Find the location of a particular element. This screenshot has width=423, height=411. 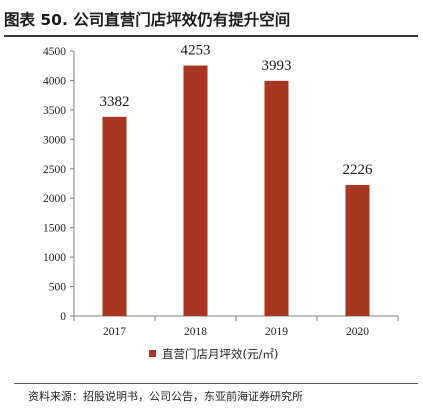

legend-swatch is located at coordinates (152, 353).